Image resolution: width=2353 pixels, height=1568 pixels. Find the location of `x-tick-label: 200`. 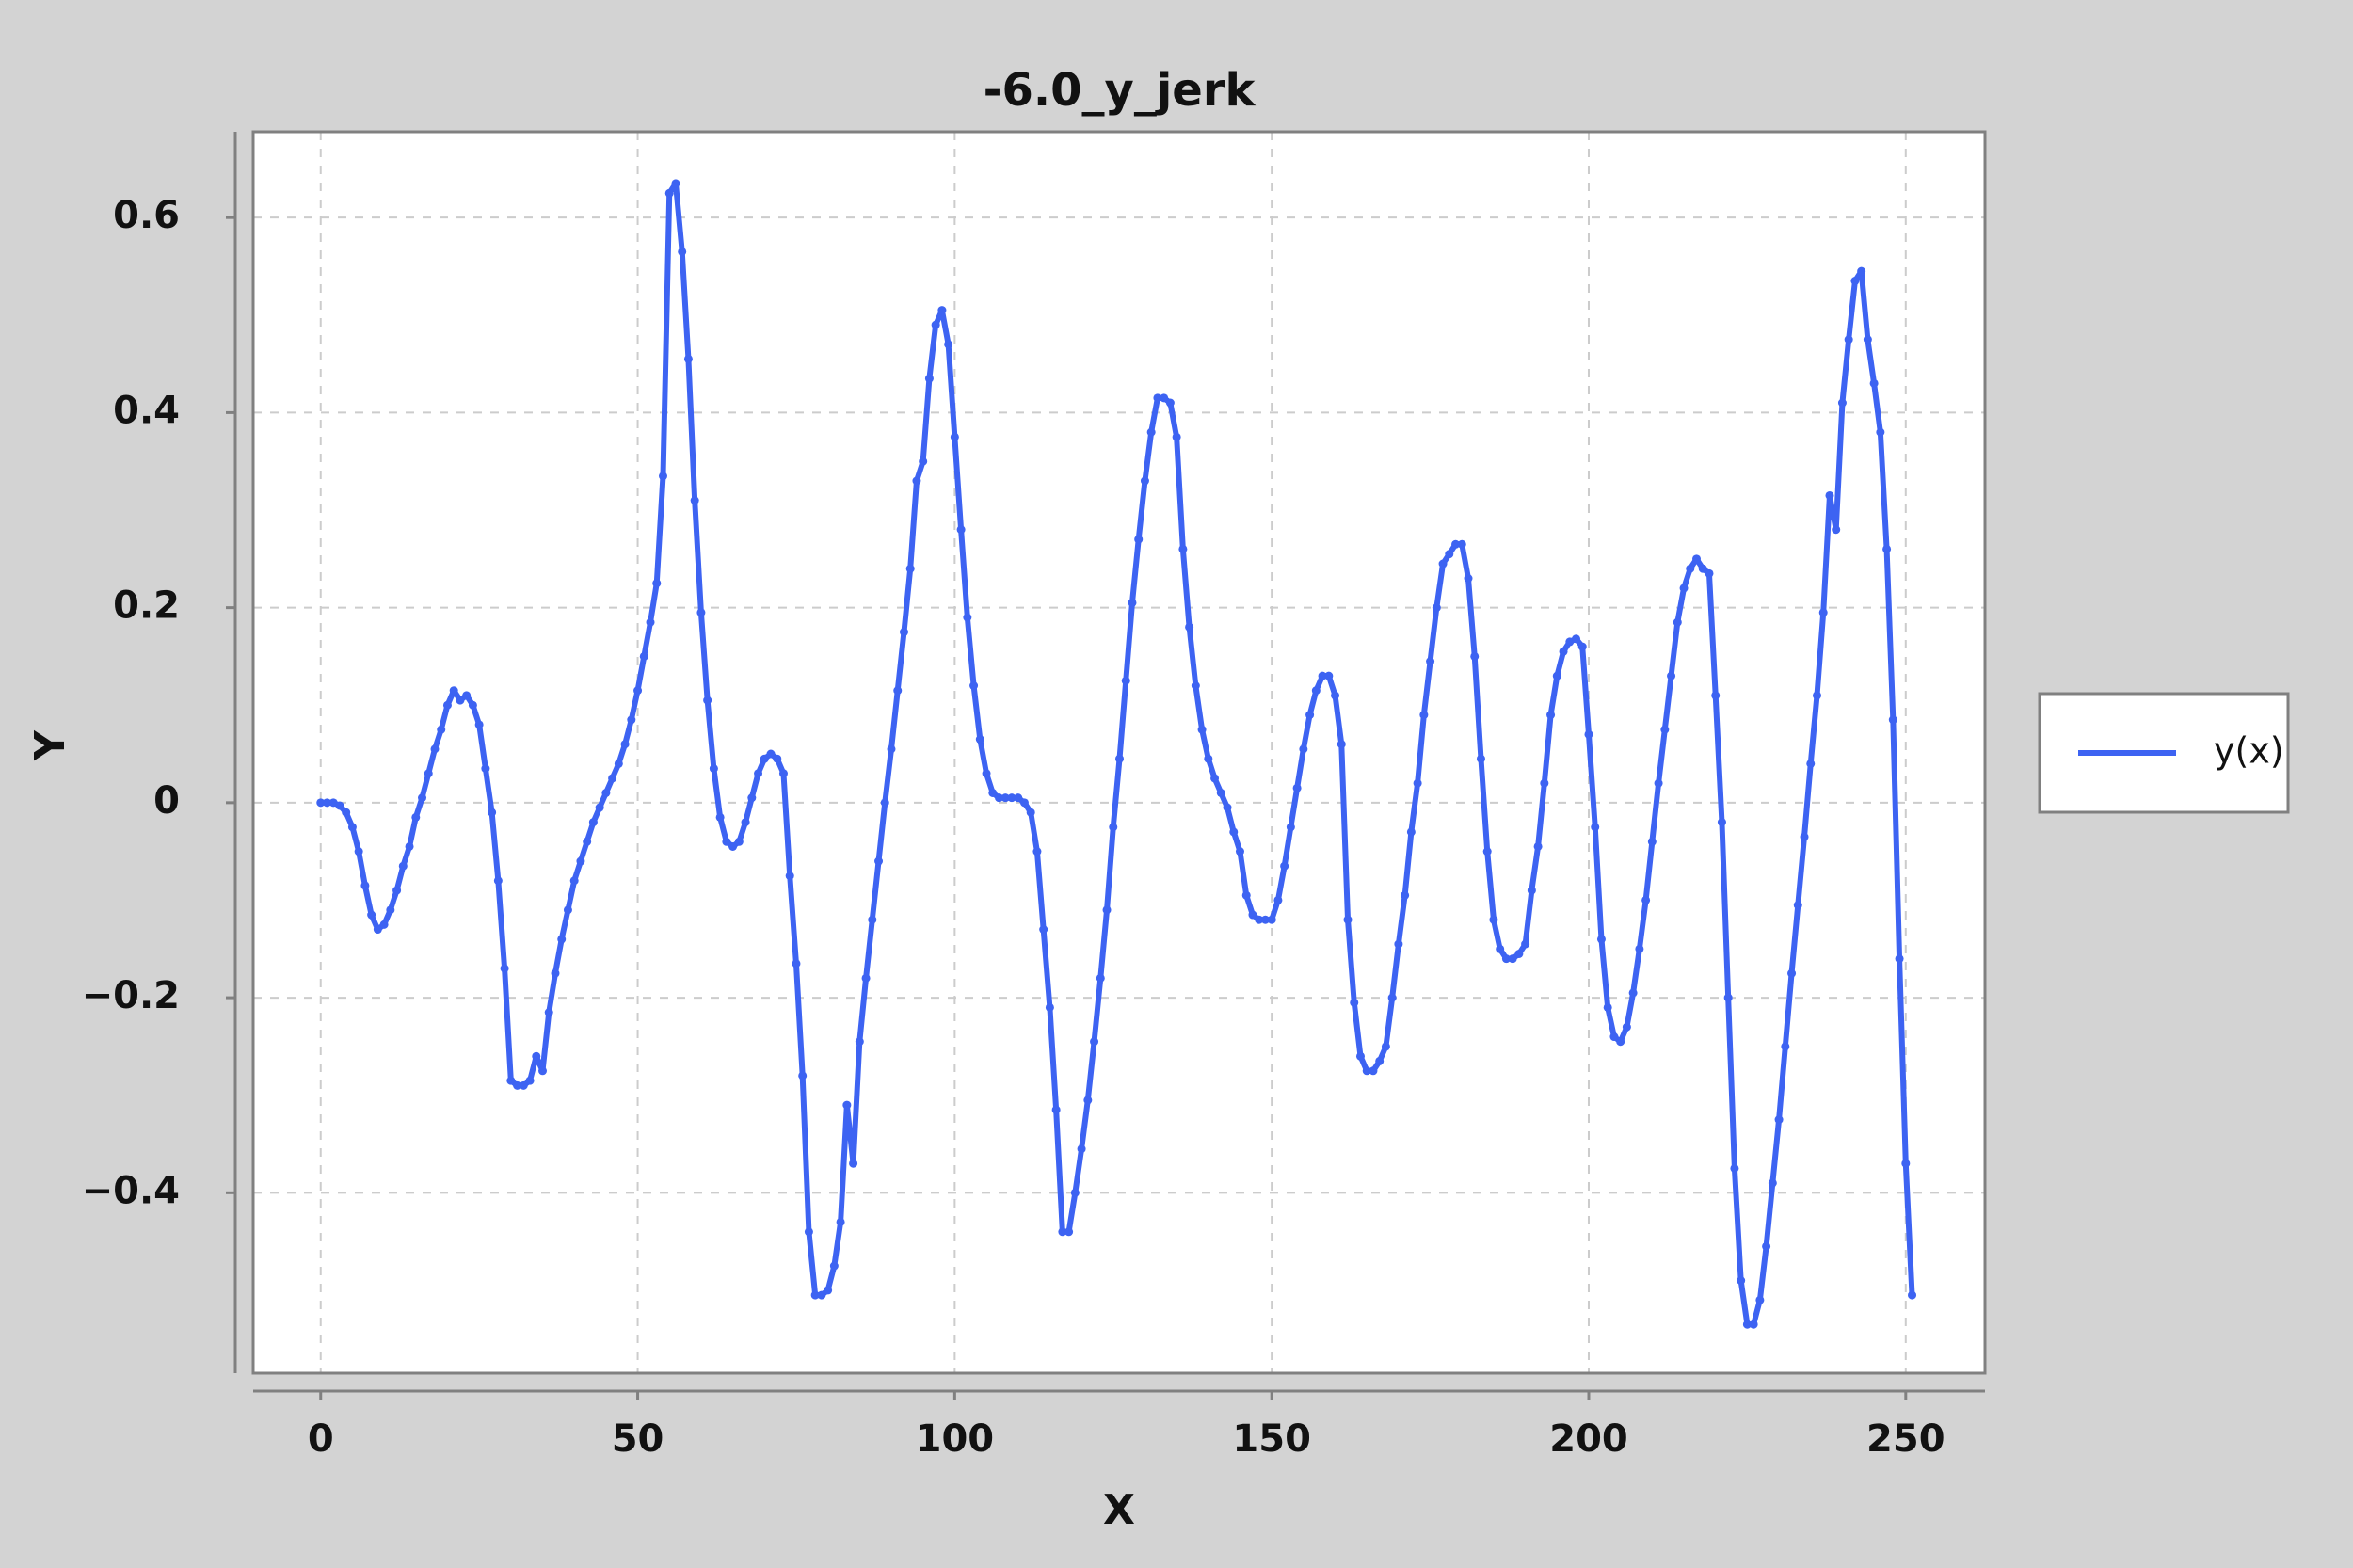

x-tick-label: 200 is located at coordinates (1588, 1439).